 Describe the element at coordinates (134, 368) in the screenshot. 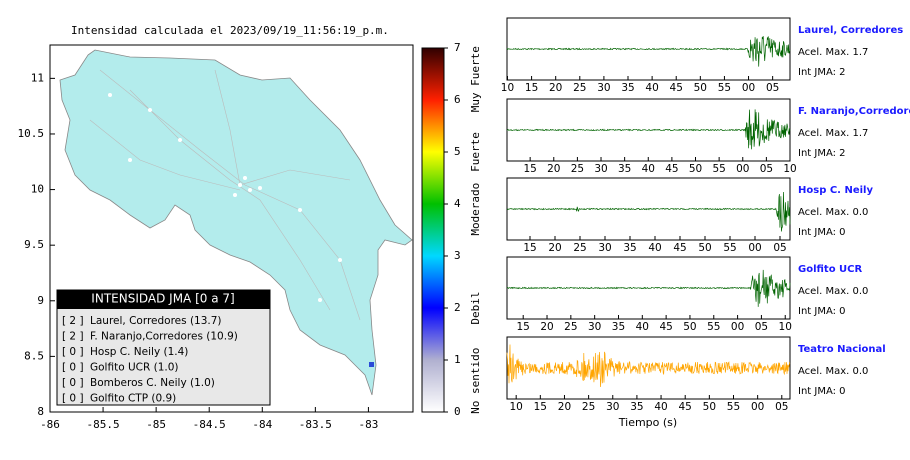

I see `legend-label: Golfito UCR (1.0)` at that location.